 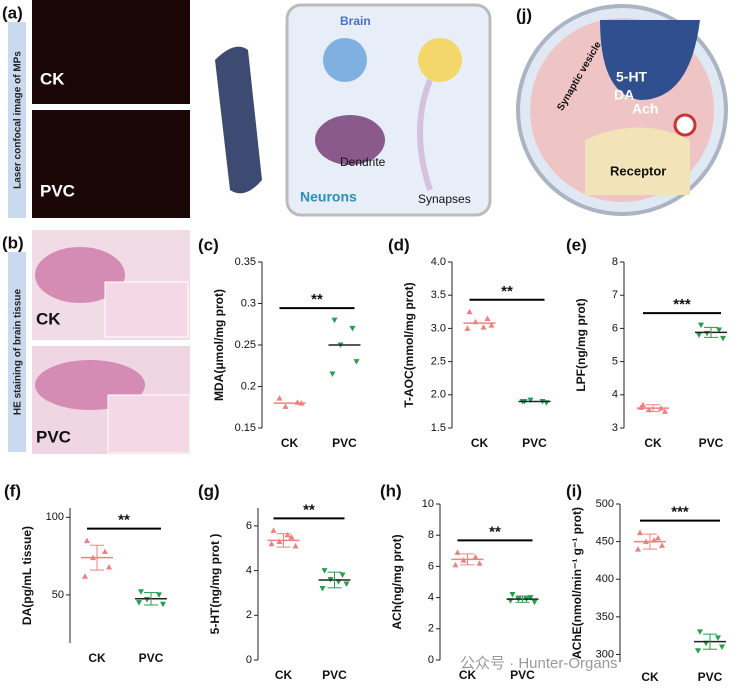 I want to click on panel-label: (h), so click(x=391, y=490).